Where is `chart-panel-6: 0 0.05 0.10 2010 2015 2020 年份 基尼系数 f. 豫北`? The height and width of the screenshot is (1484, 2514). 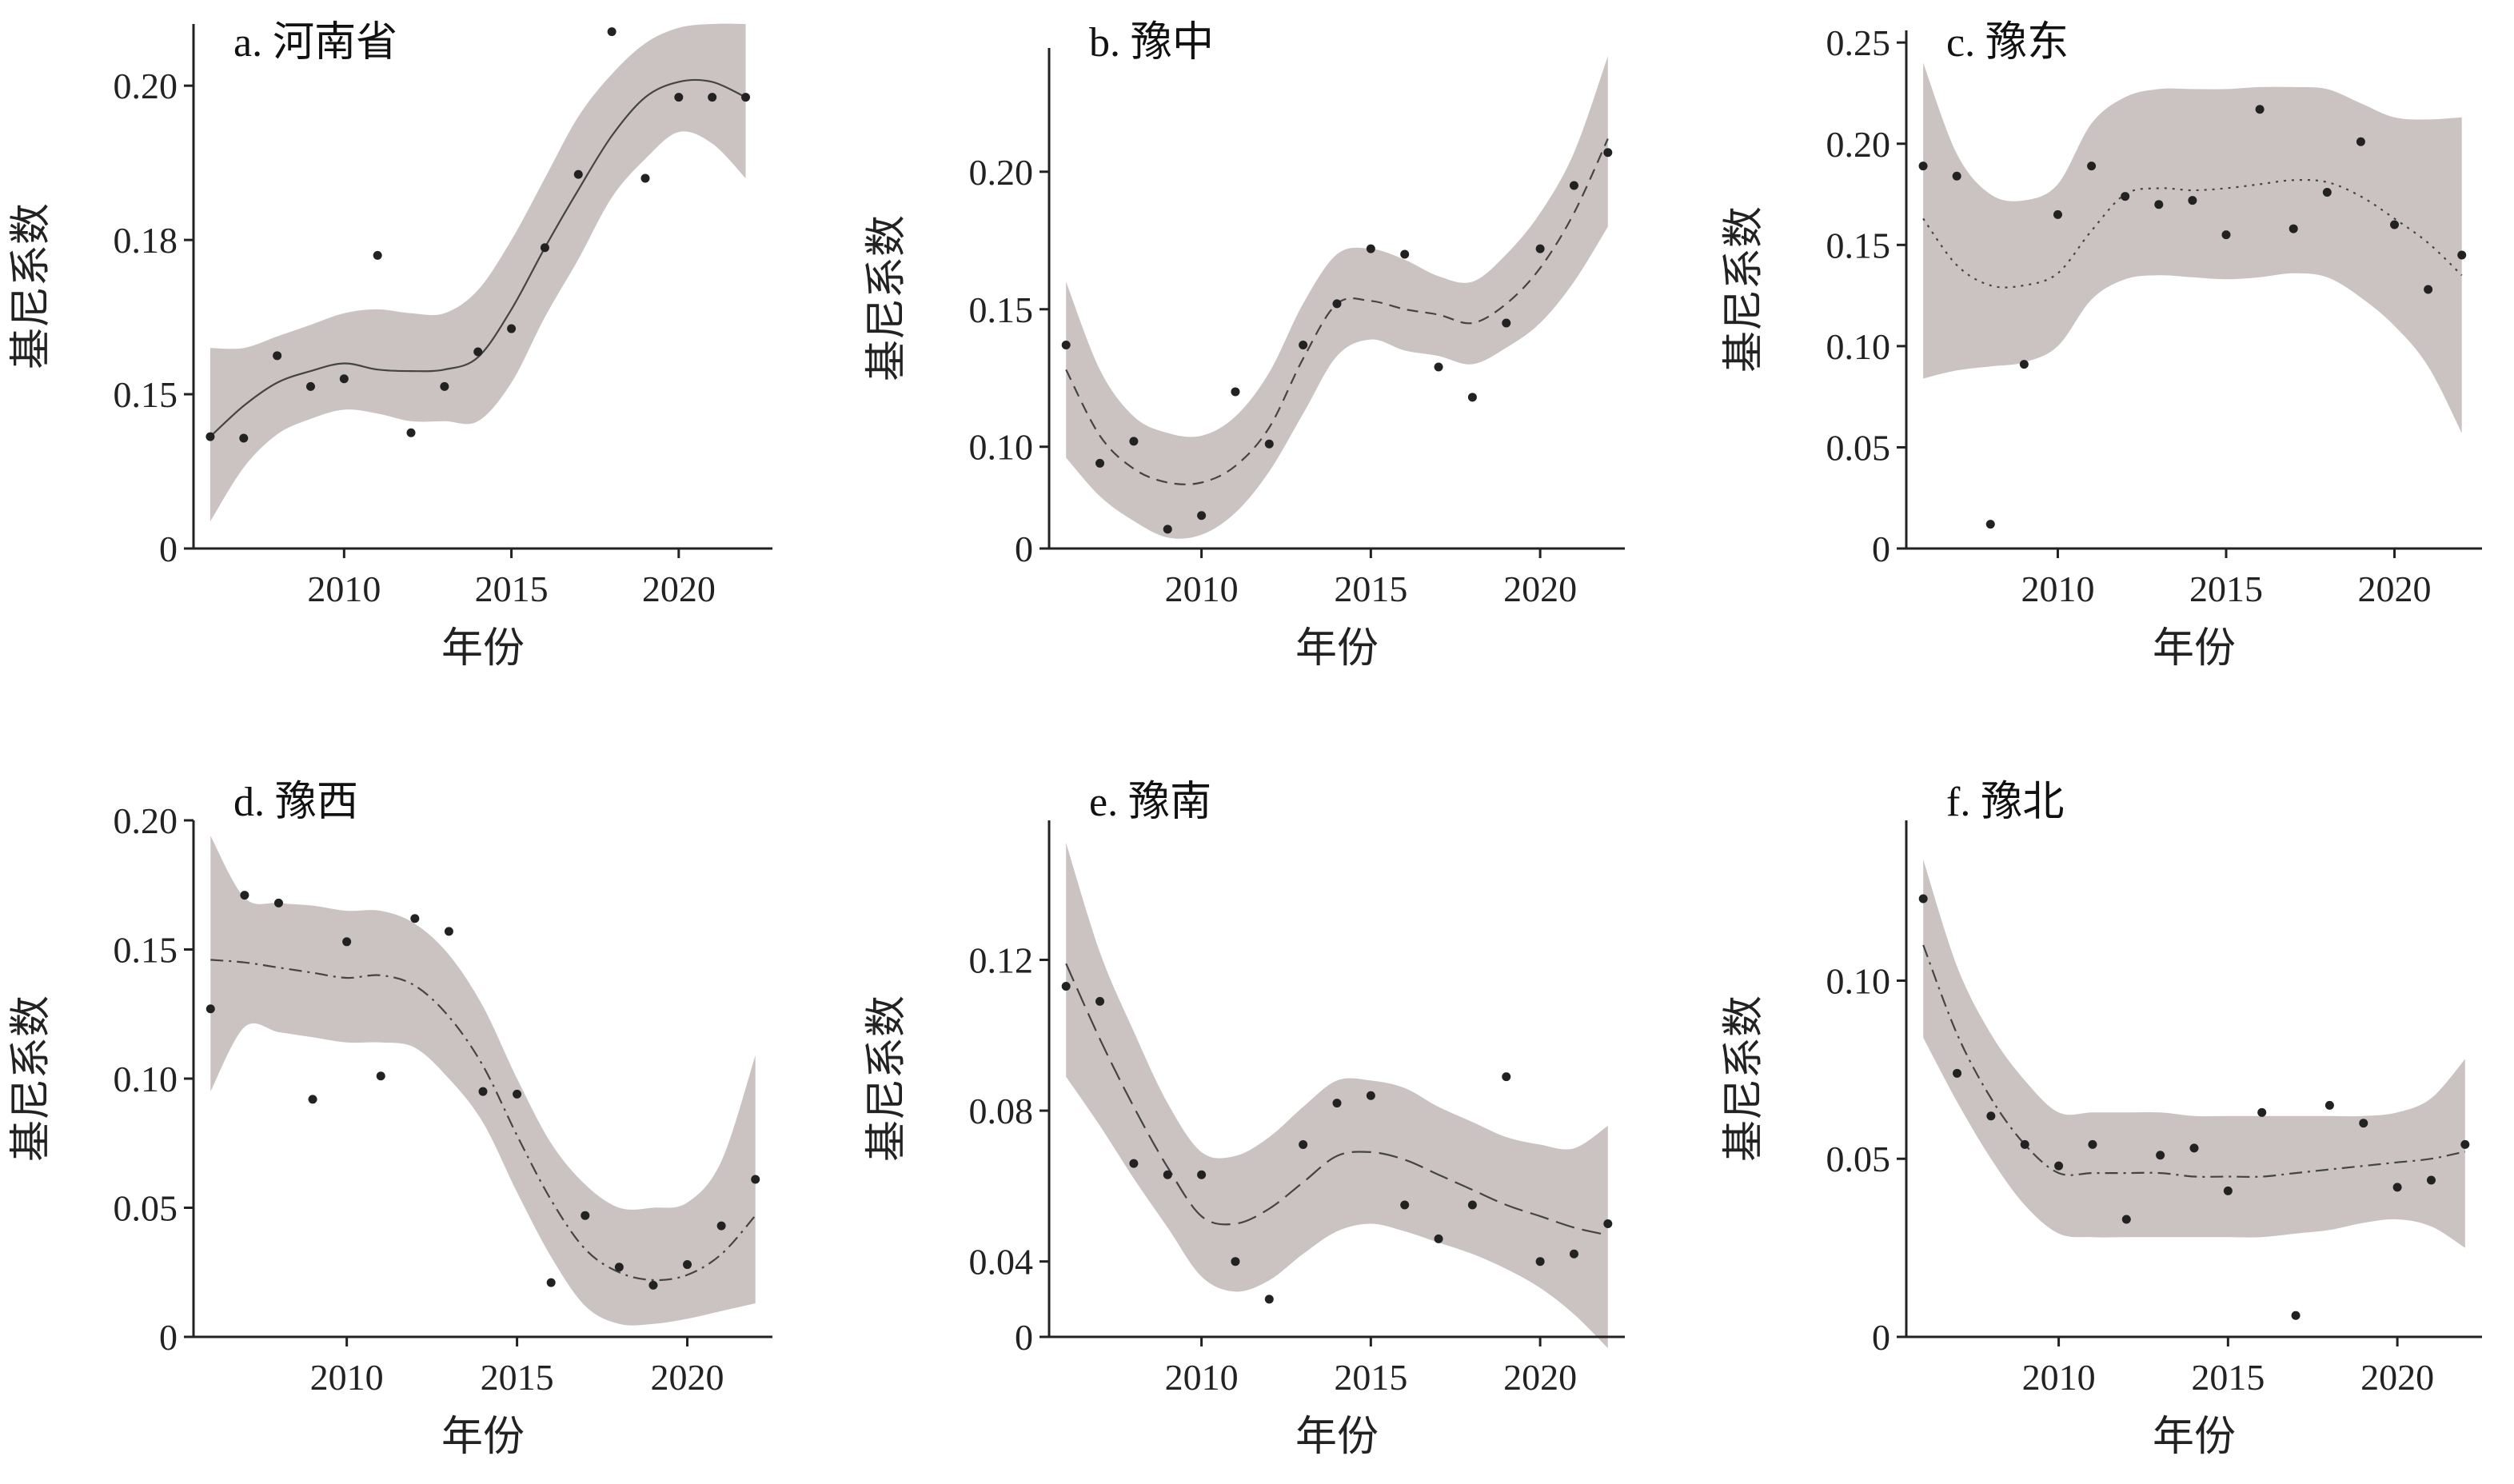
chart-panel-6: 0 0.05 0.10 2010 2015 2020 年份 基尼系数 f. 豫北 is located at coordinates (2102, 1120).